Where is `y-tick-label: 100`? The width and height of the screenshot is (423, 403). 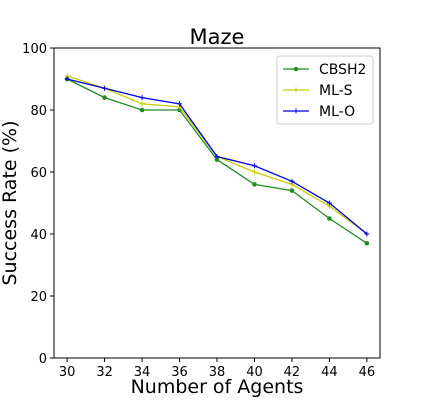
y-tick-label: 100 is located at coordinates (34, 49).